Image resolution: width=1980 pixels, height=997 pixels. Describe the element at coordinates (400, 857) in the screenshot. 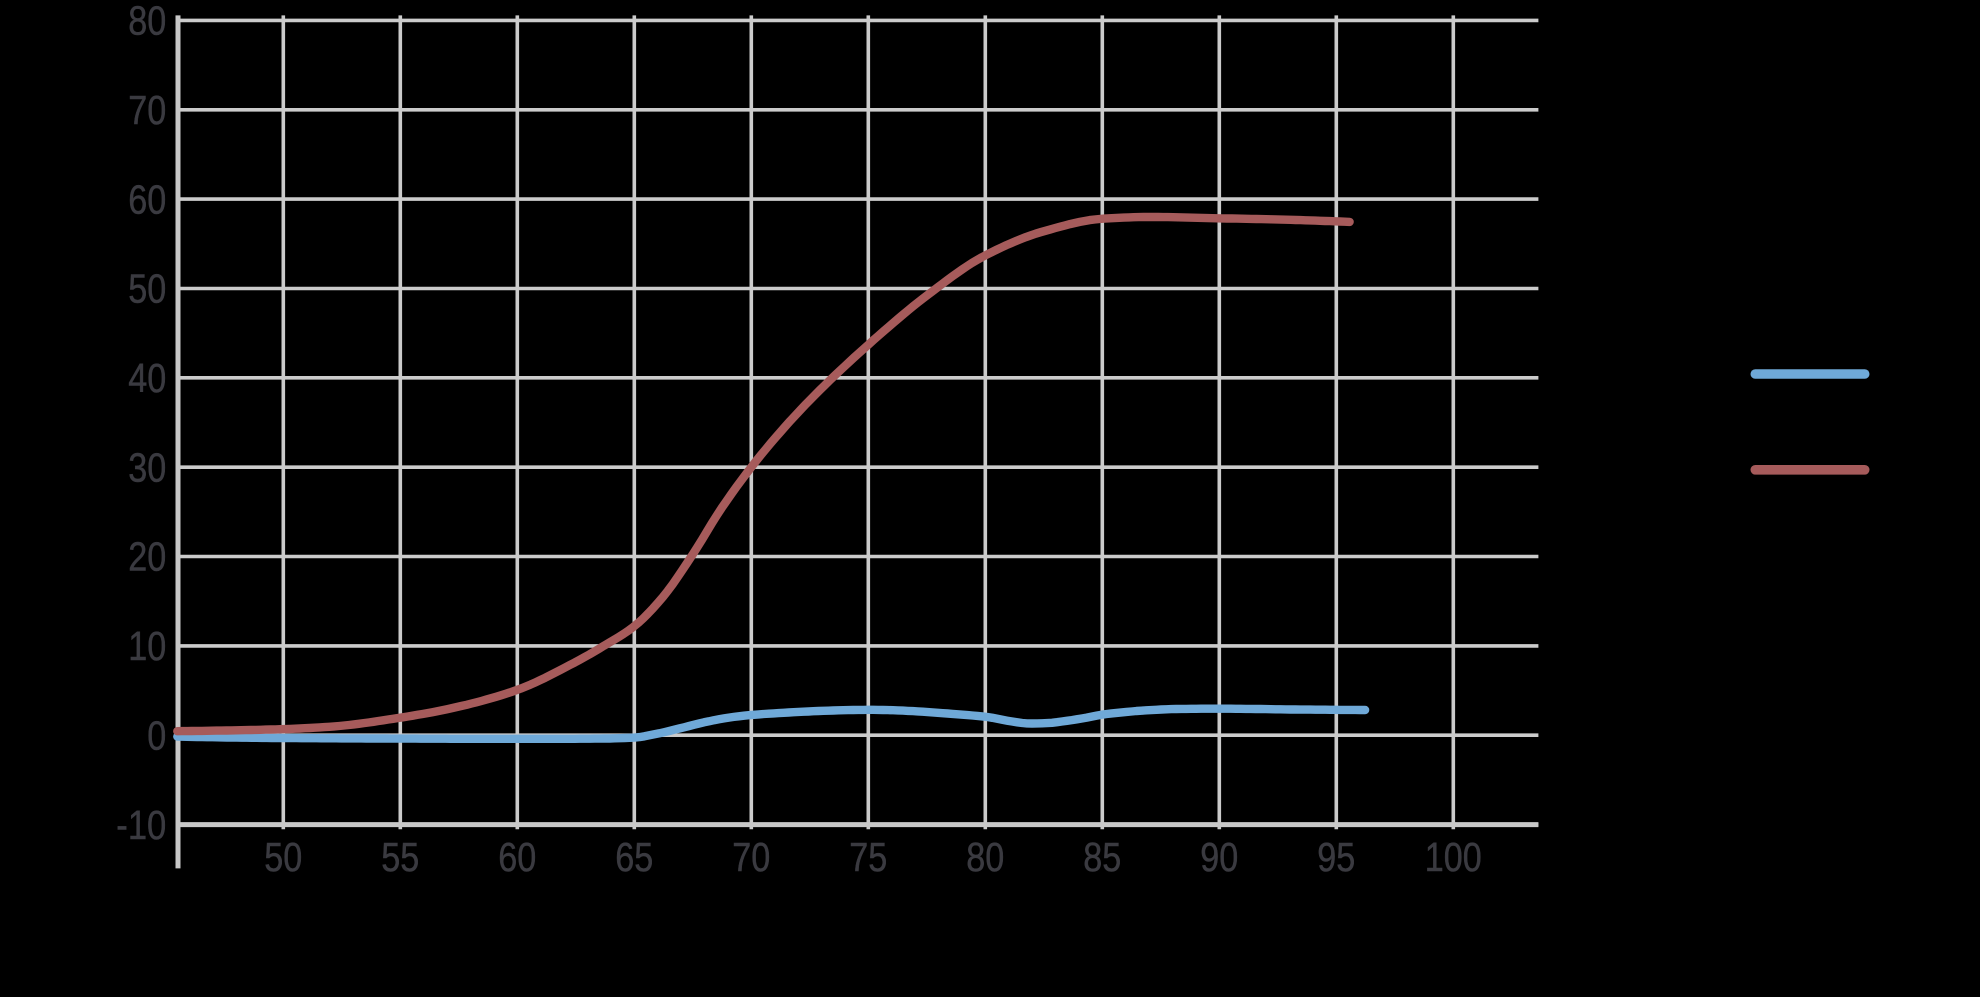

I see `svg-text: 55` at that location.